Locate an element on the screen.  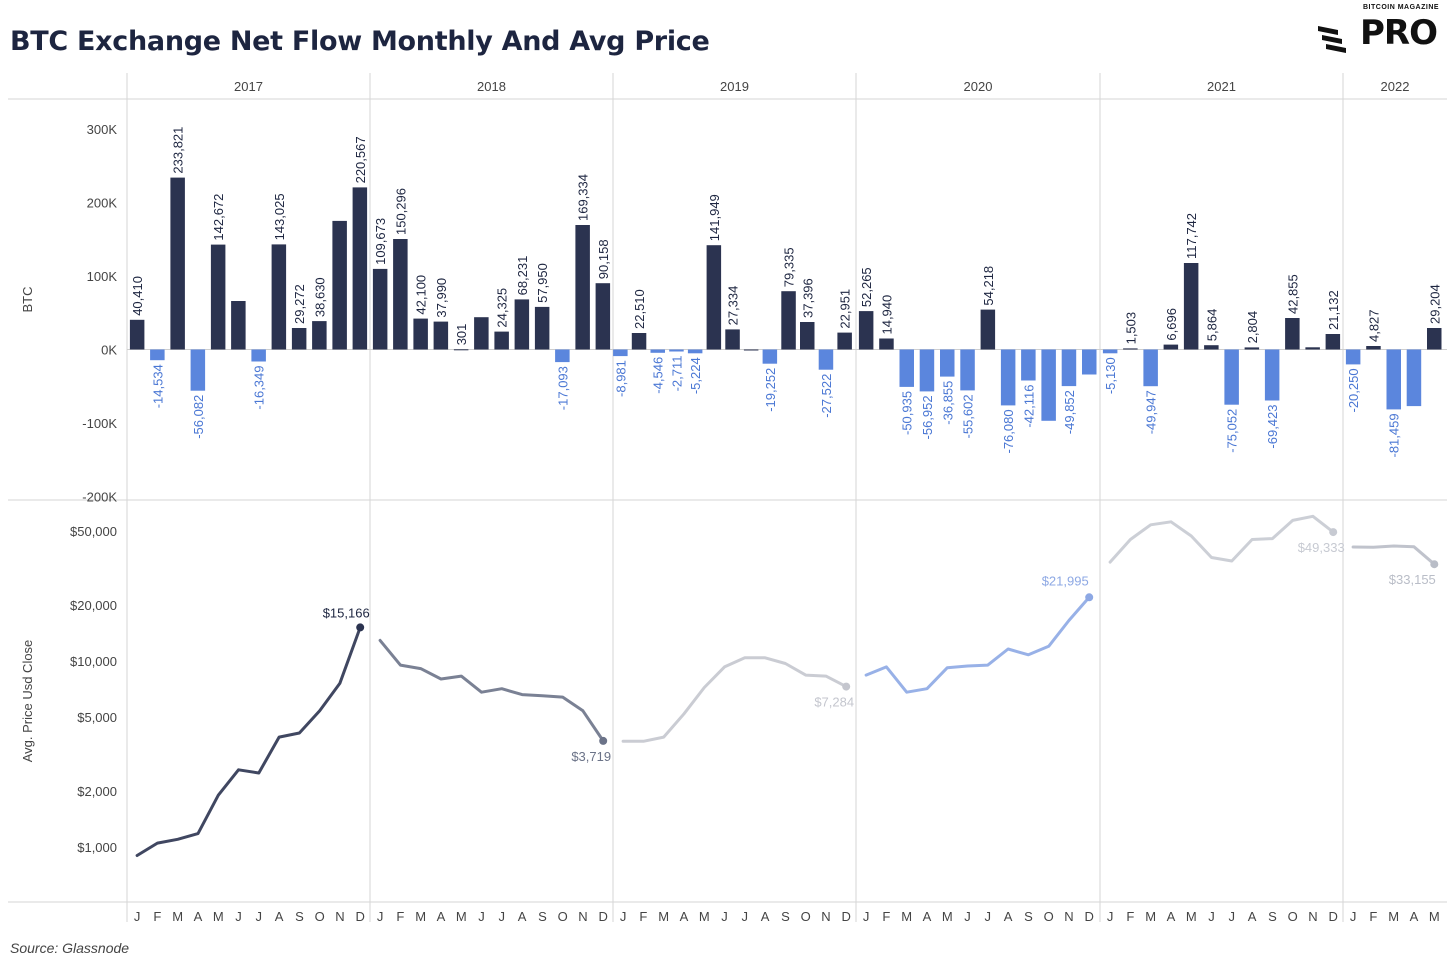
bar-data-label: 233,821 is located at coordinates (178, 150).